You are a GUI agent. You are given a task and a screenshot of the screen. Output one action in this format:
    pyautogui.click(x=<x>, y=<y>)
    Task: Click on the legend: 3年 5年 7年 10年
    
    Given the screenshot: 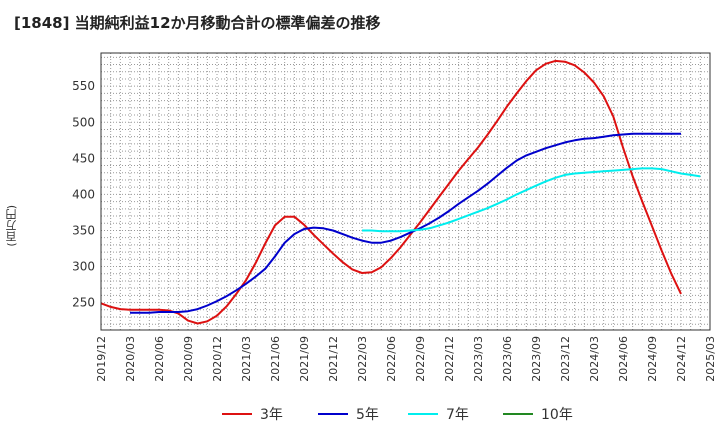 What is the action you would take?
    pyautogui.click(x=360, y=416)
    